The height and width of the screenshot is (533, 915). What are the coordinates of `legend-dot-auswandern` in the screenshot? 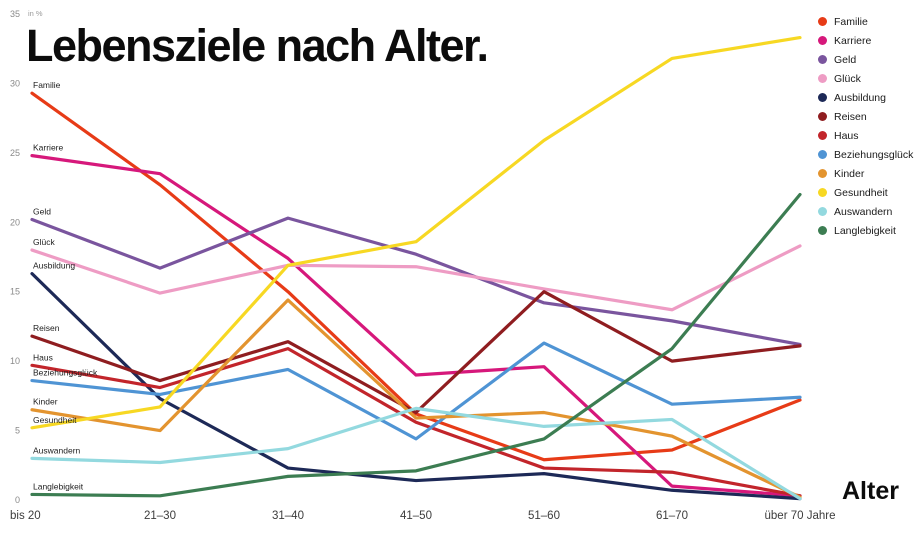 It's located at (822, 211).